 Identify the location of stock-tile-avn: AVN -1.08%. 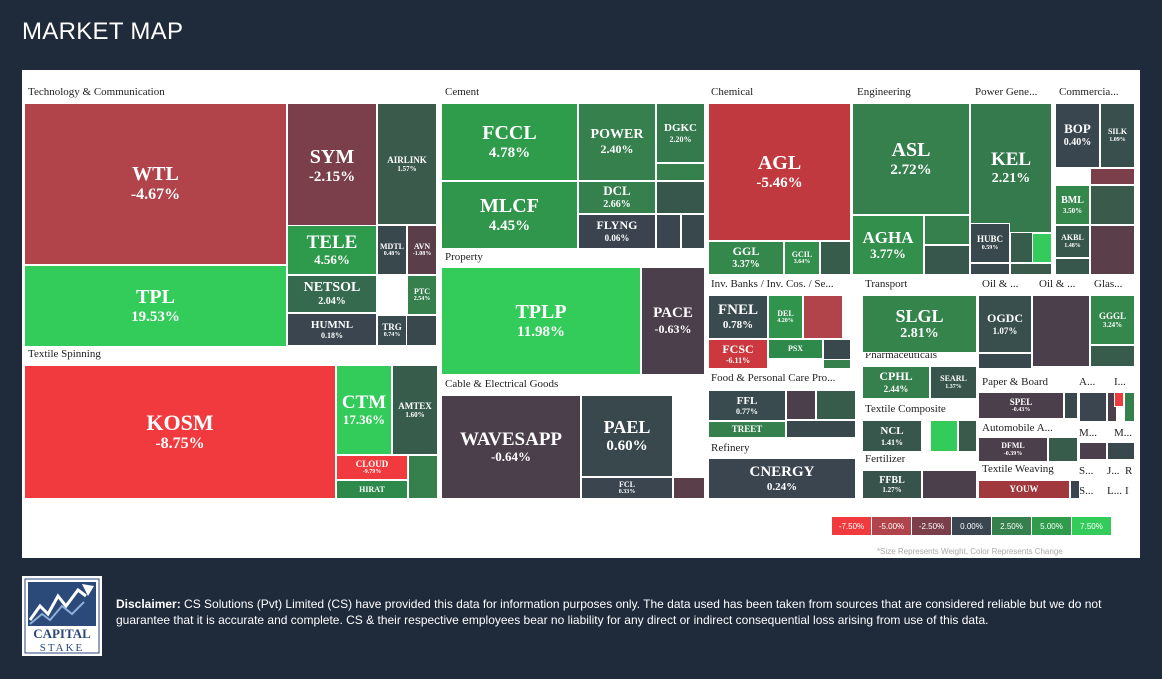
(422, 250).